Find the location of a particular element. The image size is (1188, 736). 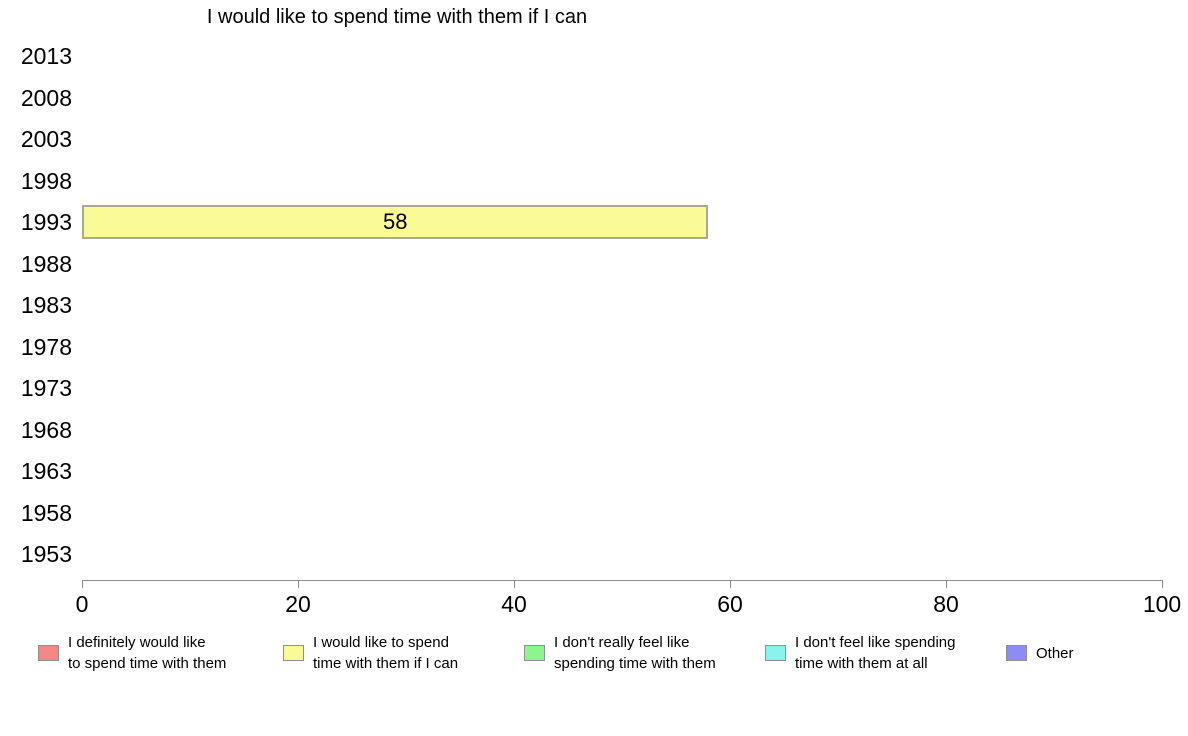

y-axis-label-1983: 1983 is located at coordinates (46, 305).